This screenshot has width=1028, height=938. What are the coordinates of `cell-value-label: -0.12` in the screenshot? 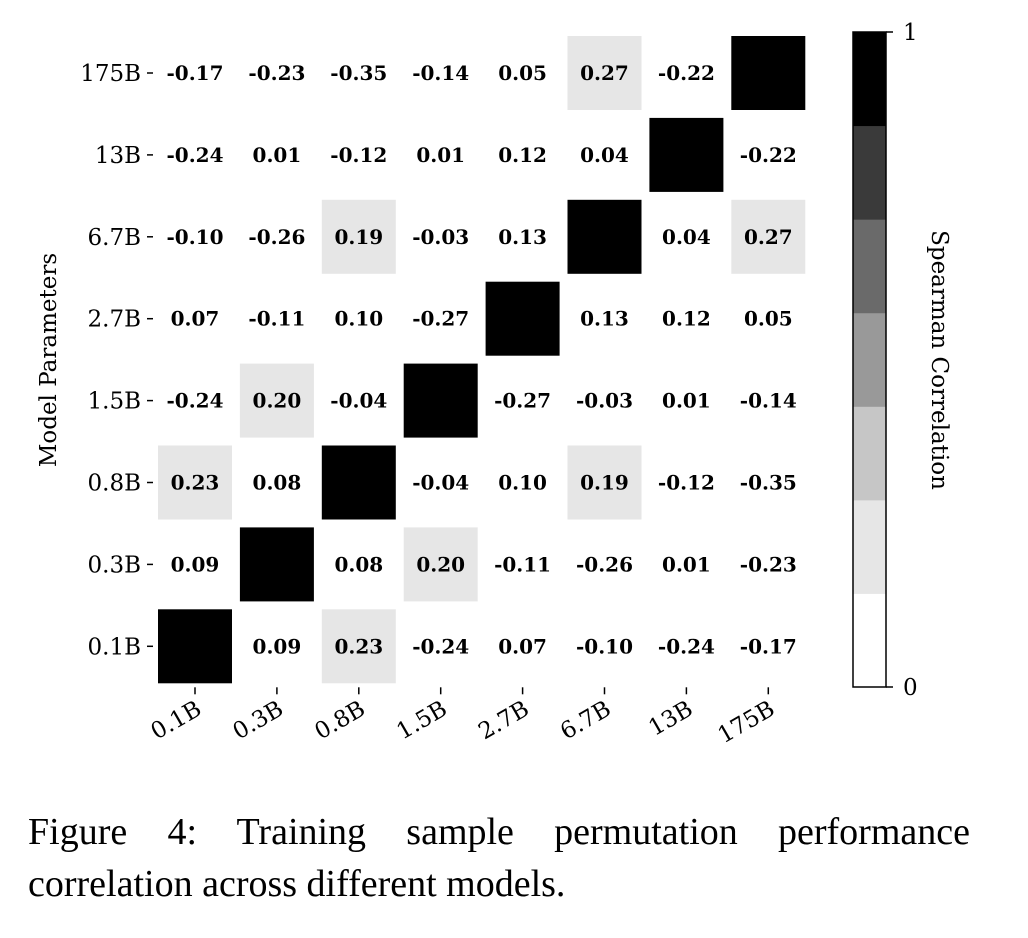 It's located at (686, 483).